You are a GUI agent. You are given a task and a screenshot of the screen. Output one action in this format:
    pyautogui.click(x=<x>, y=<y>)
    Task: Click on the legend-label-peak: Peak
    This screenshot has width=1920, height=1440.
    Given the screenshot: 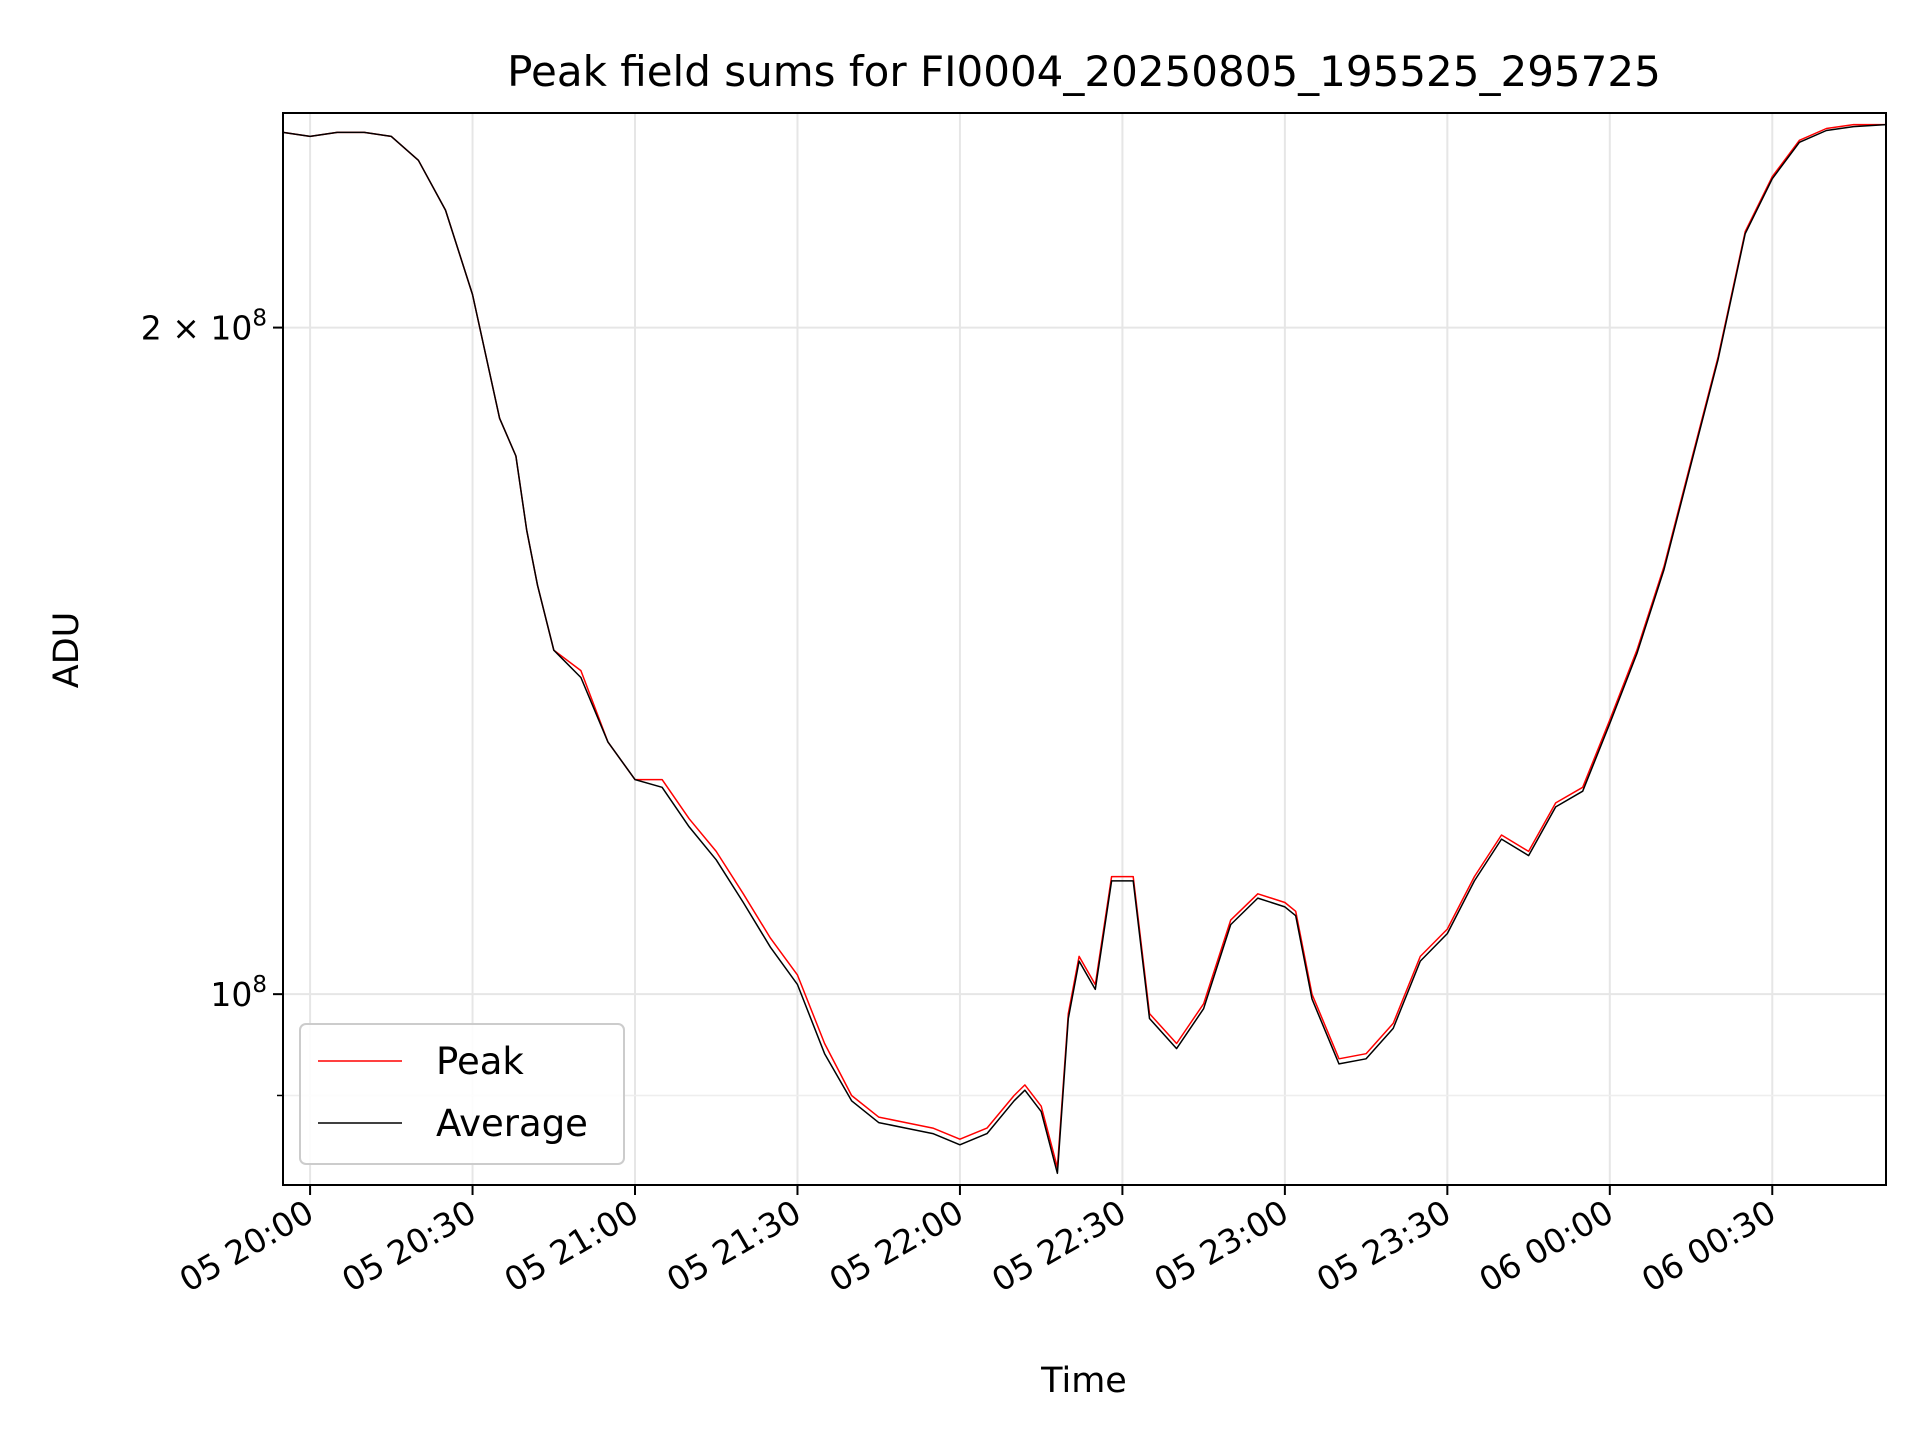 What is the action you would take?
    pyautogui.click(x=480, y=1061)
    